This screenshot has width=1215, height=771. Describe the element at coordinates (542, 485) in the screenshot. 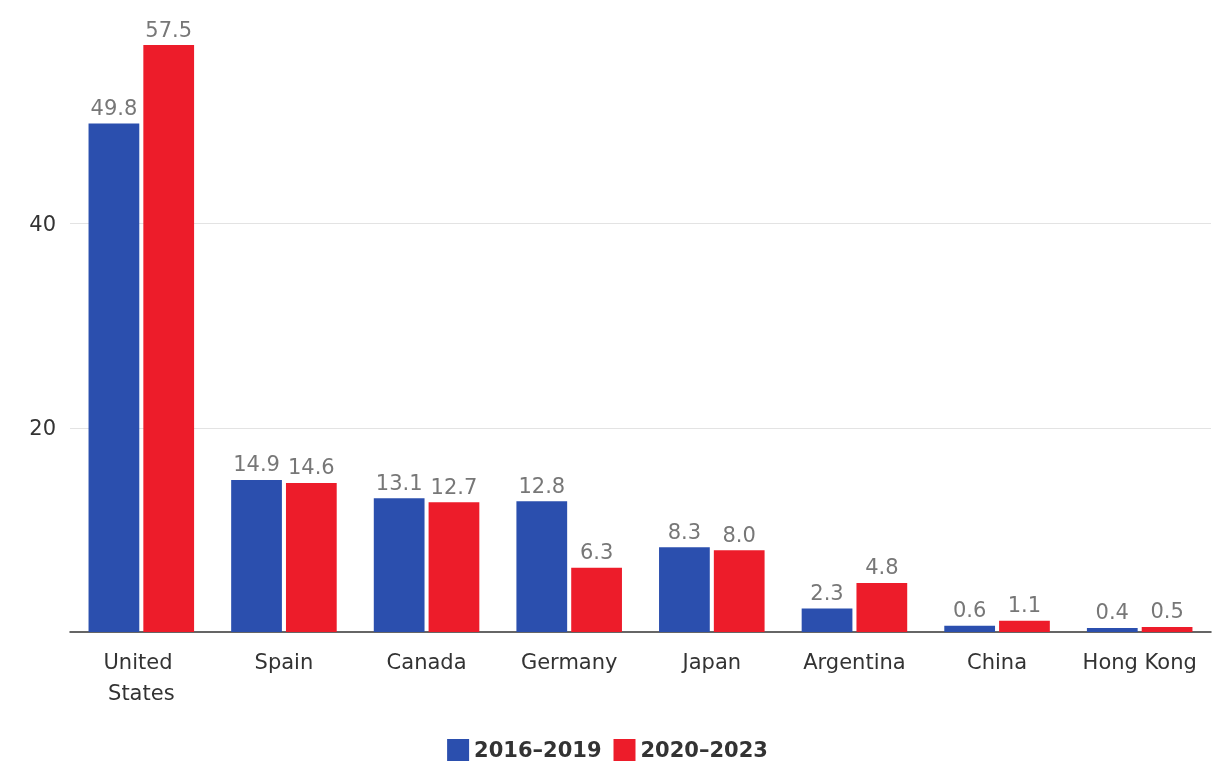

I see `data-label: 12.8` at that location.